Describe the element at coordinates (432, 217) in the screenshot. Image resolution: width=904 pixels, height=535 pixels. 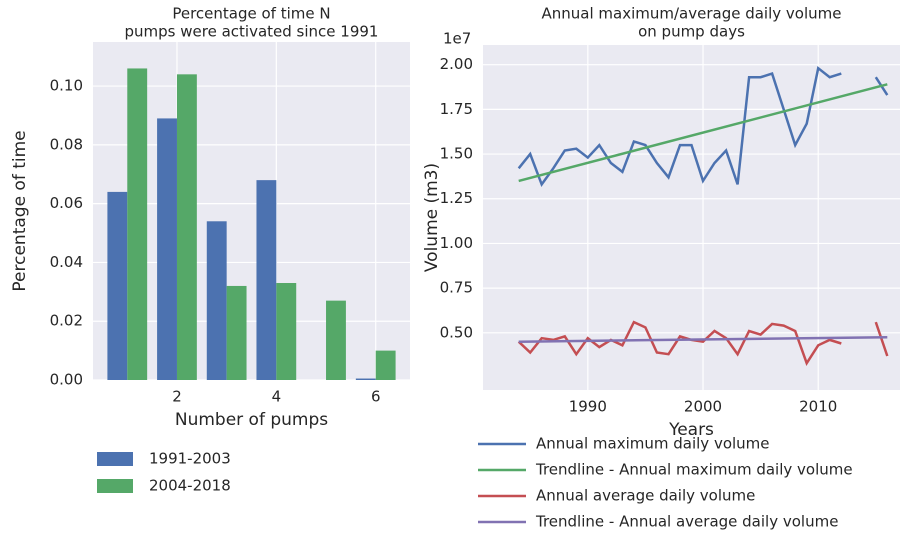
I see `y-axis-label: Volume (m3)` at that location.